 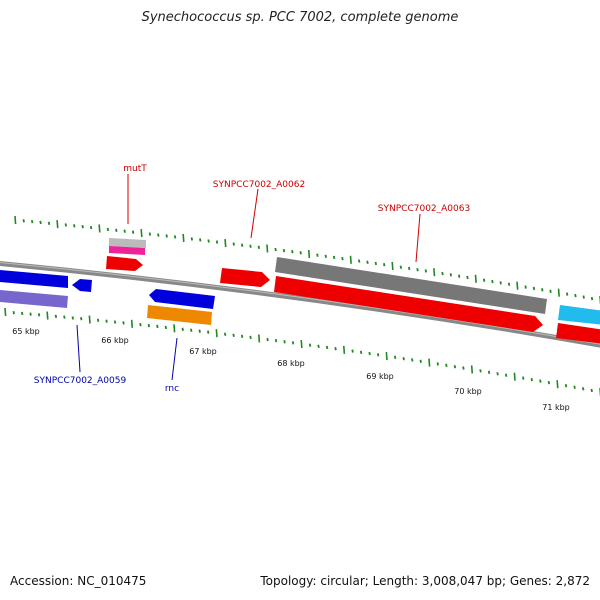 What do you see at coordinates (135, 169) in the screenshot?
I see `label-mutT: mutT` at bounding box center [135, 169].